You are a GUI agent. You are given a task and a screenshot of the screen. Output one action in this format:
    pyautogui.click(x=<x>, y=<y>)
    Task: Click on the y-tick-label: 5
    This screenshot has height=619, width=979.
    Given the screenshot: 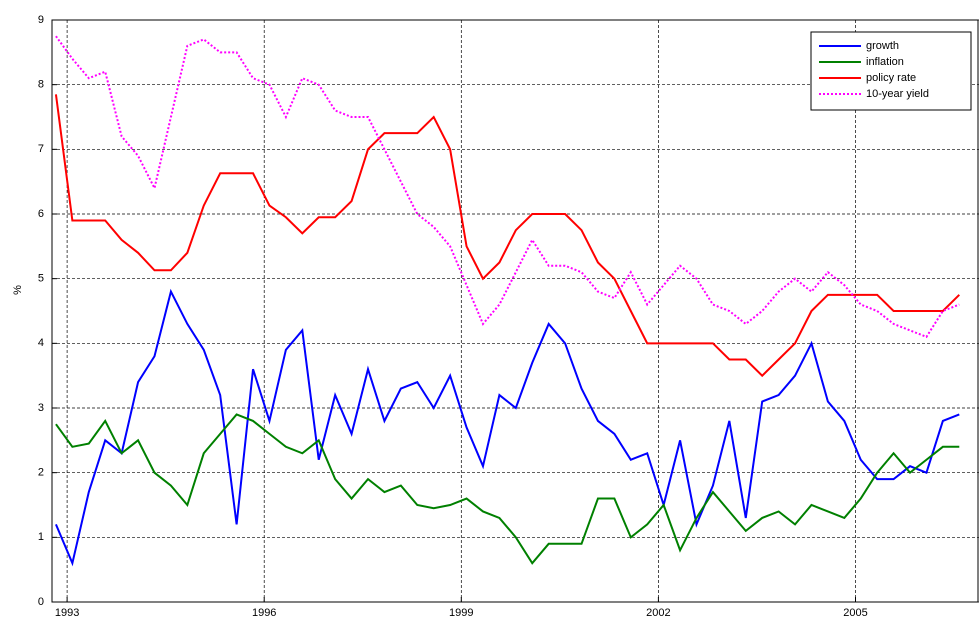 What is the action you would take?
    pyautogui.click(x=41, y=279)
    